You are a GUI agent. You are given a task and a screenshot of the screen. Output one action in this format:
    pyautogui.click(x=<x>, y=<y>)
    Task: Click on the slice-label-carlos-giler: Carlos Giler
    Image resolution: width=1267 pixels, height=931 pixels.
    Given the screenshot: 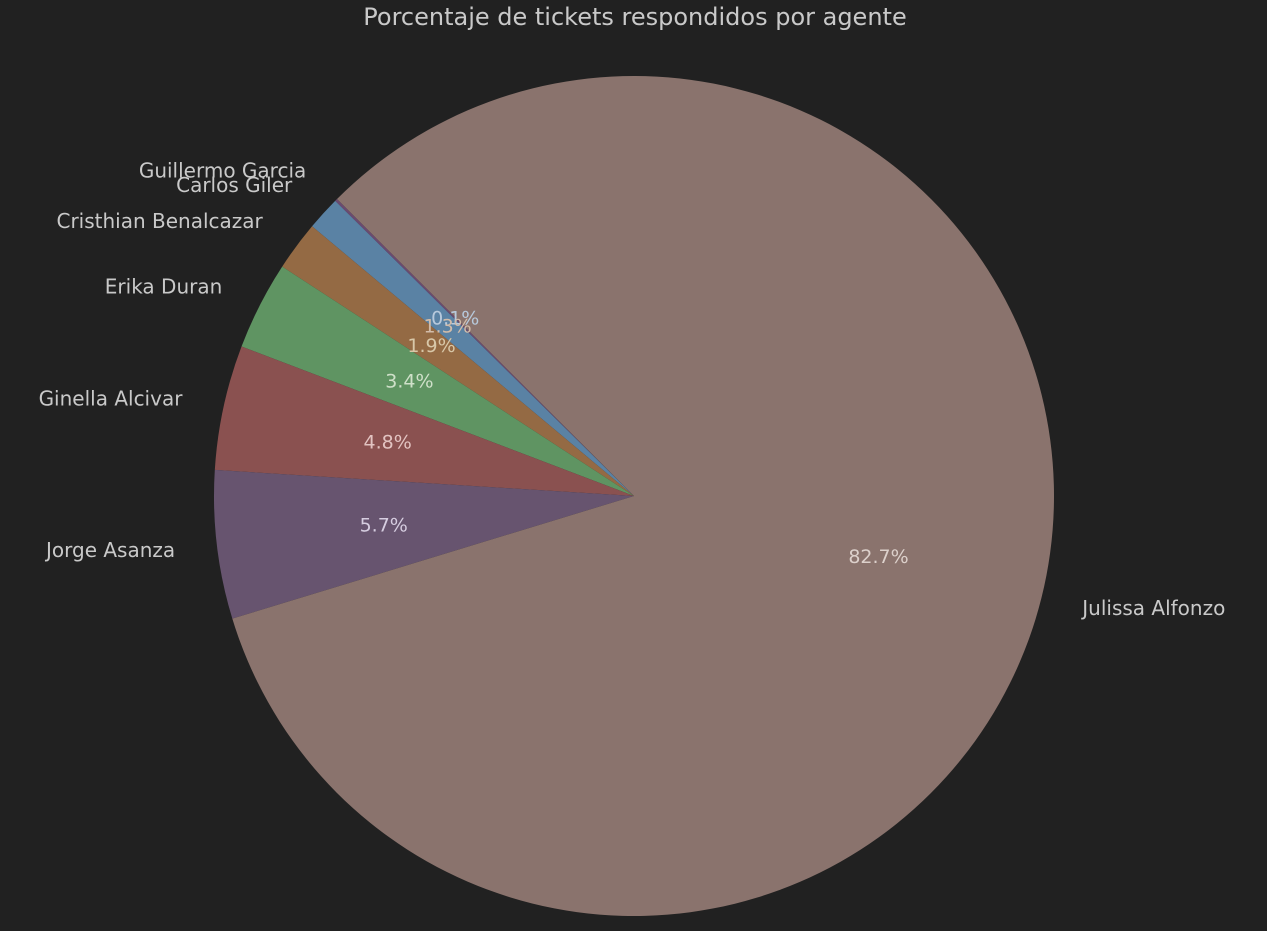 What is the action you would take?
    pyautogui.click(x=234, y=185)
    